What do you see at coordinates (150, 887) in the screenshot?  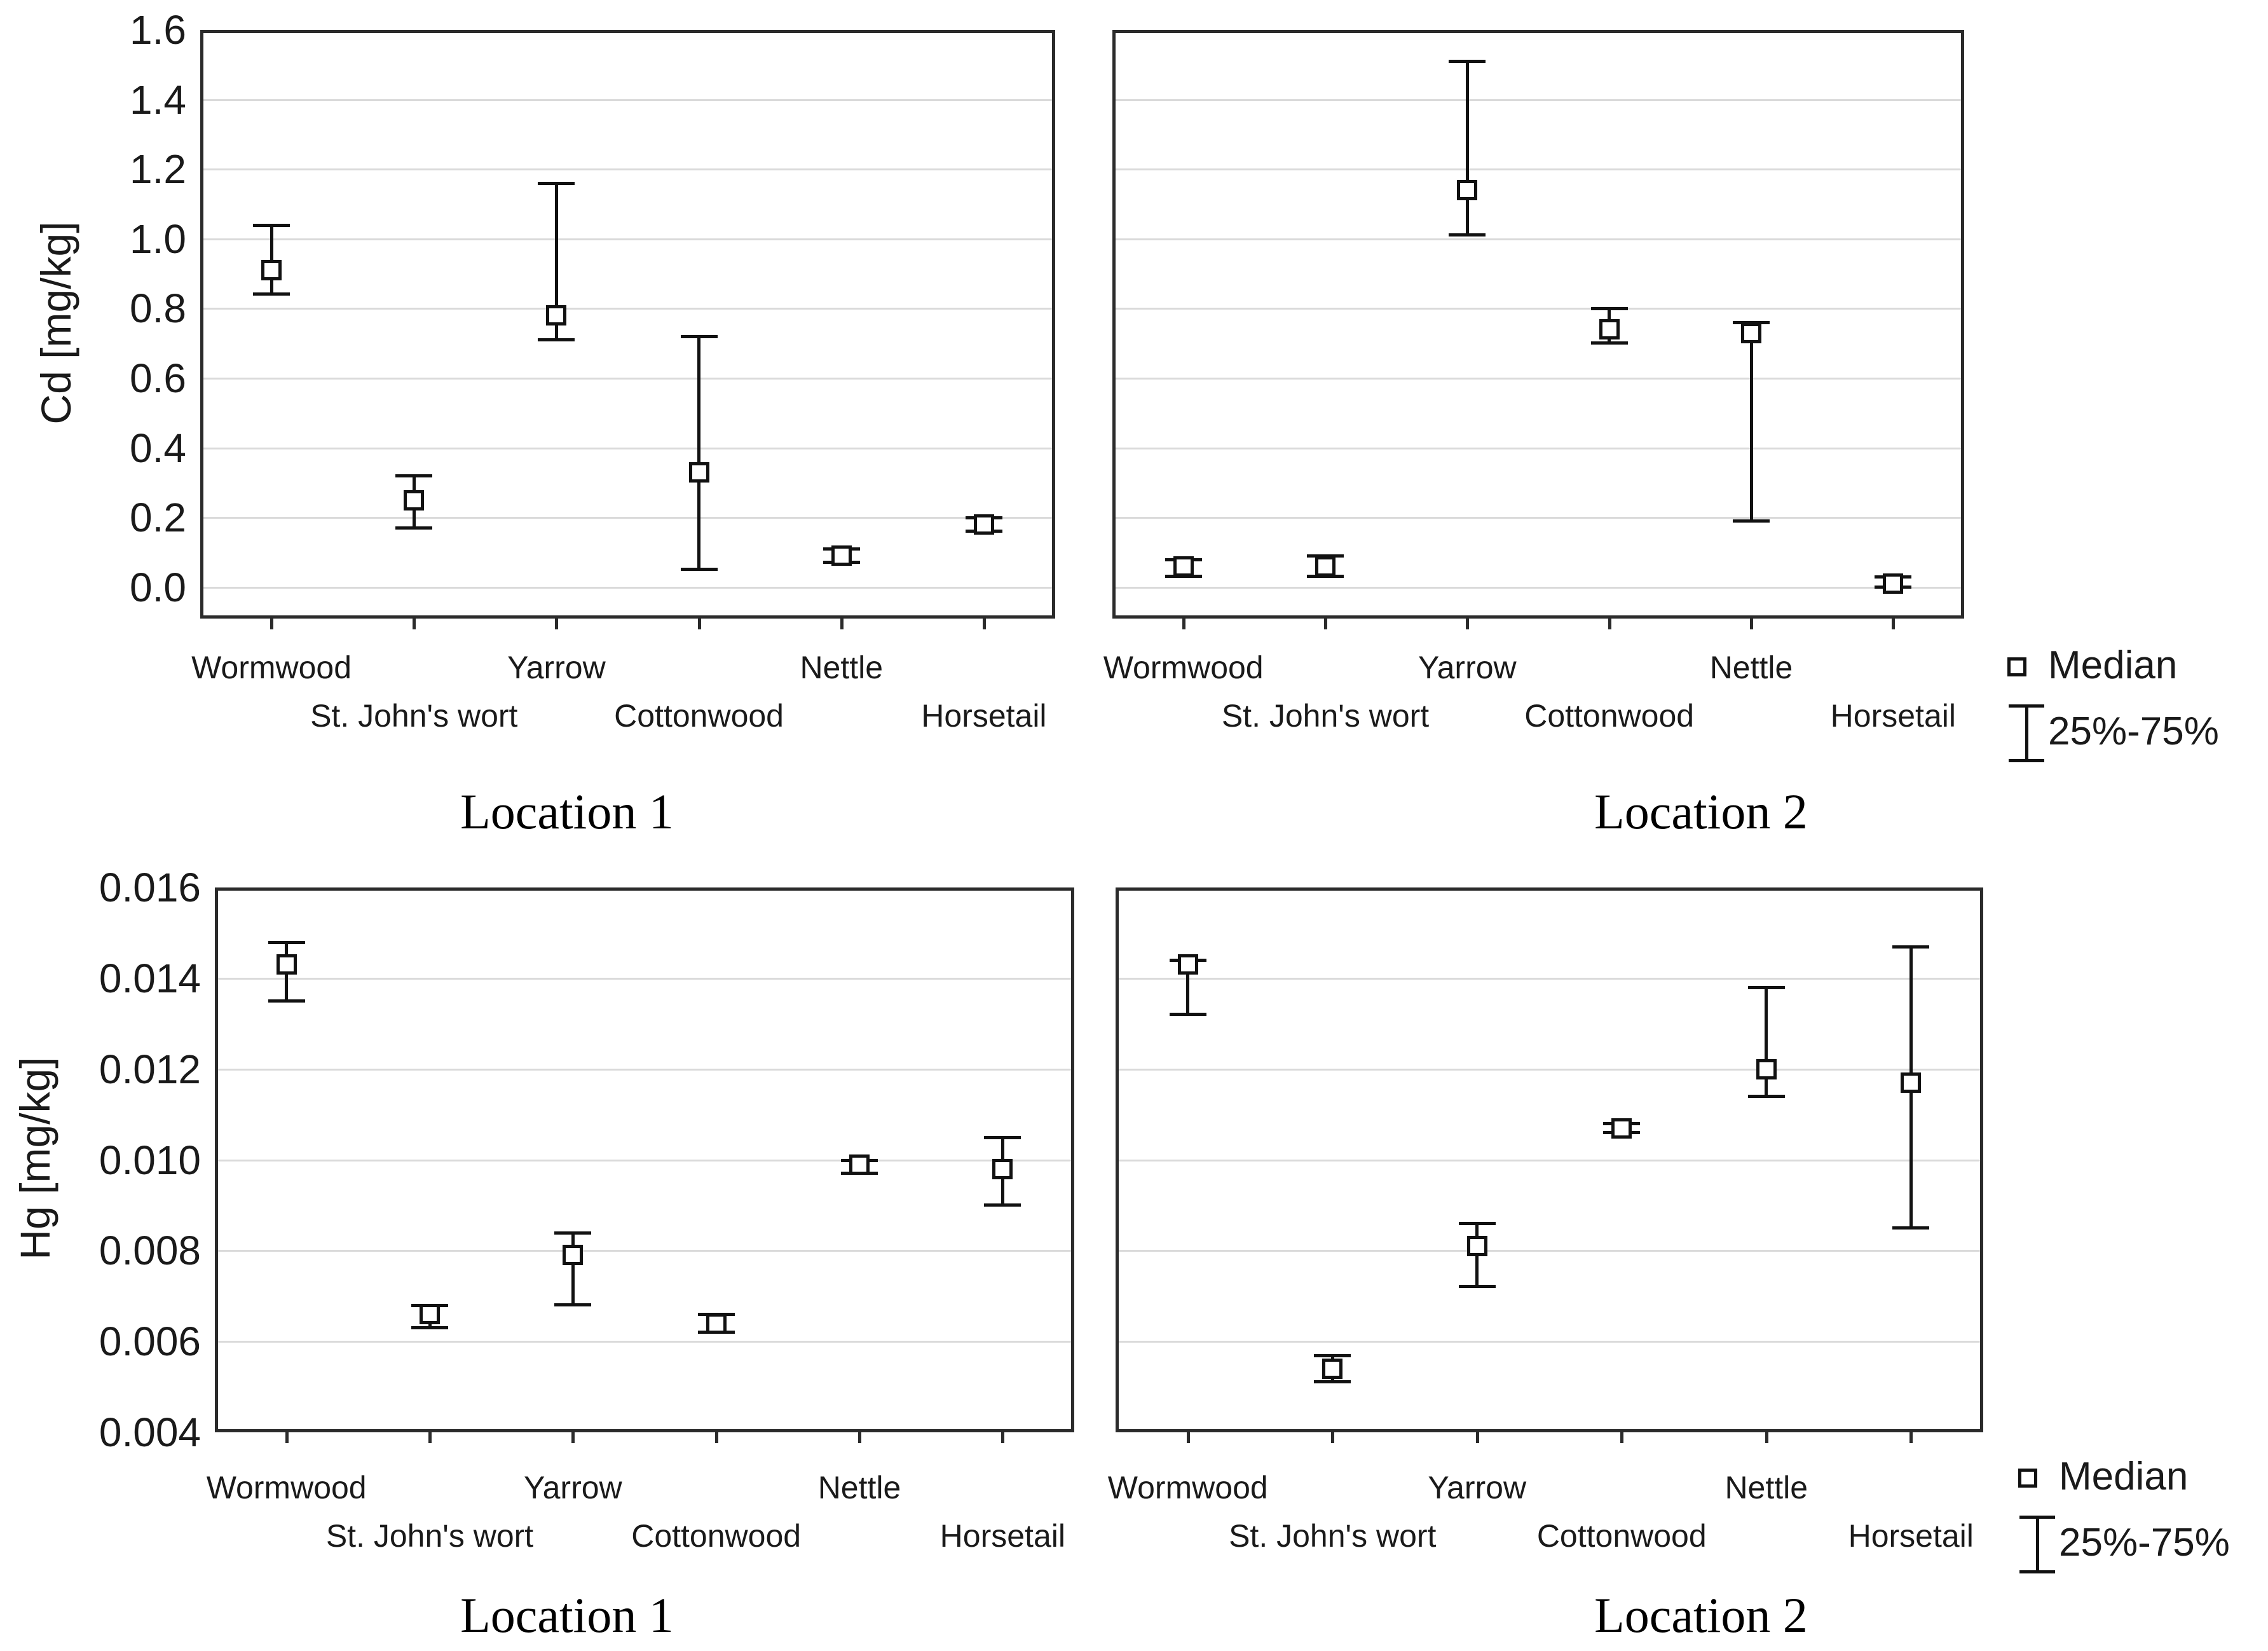 I see `y-tick-label: 0.016` at bounding box center [150, 887].